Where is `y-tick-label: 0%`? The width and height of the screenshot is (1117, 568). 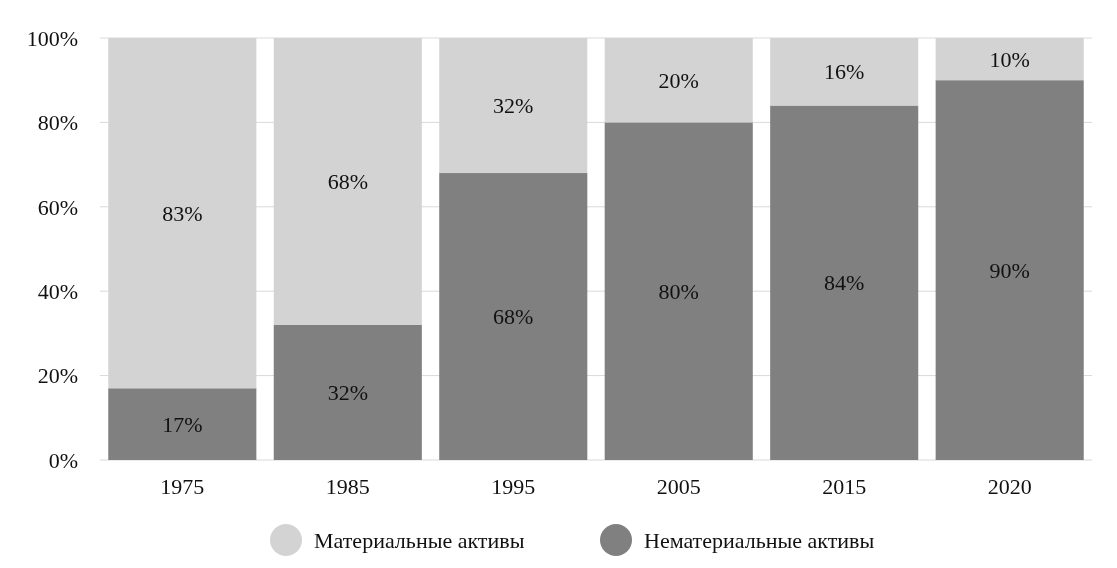
y-tick-label: 0% is located at coordinates (63, 460).